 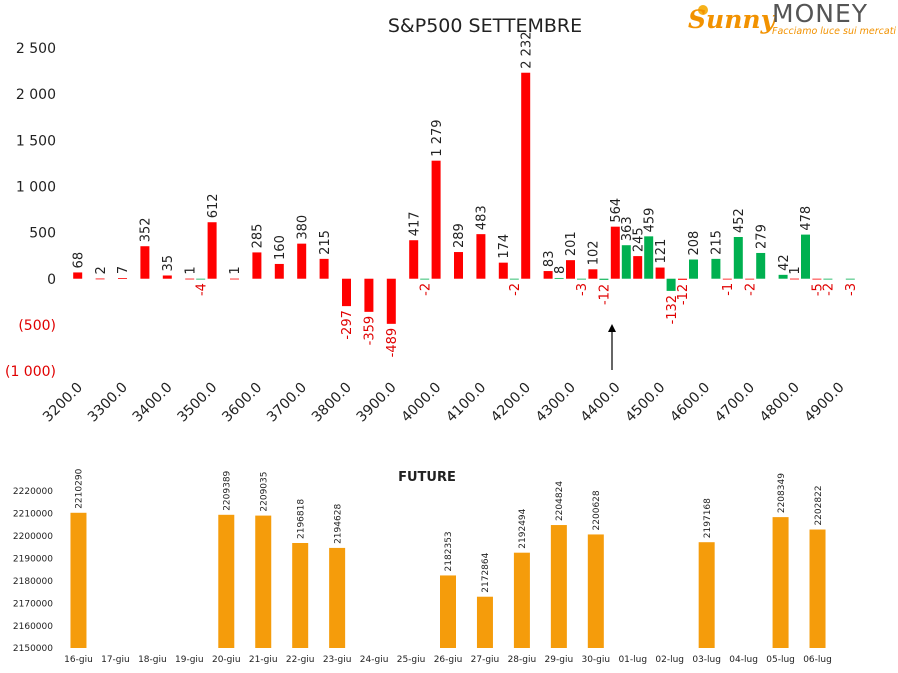 What do you see at coordinates (33, 537) in the screenshot?
I see `y-tick-label: 2200000` at bounding box center [33, 537].